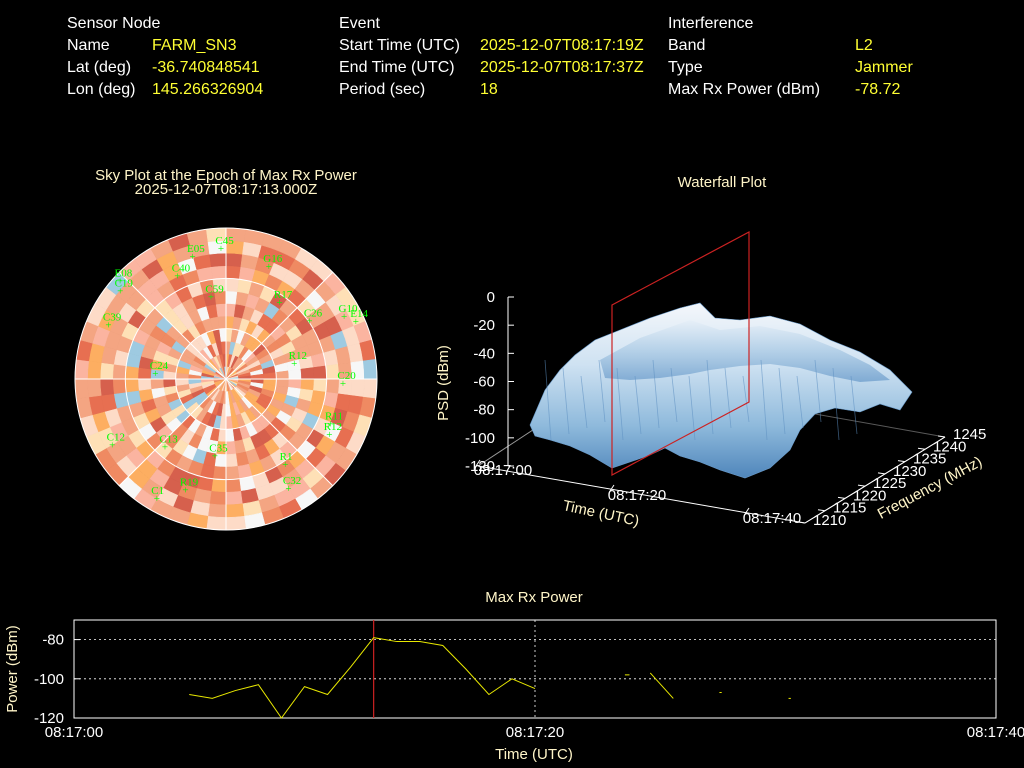  What do you see at coordinates (189, 482) in the screenshot?
I see `satellite-label: R19` at bounding box center [189, 482].